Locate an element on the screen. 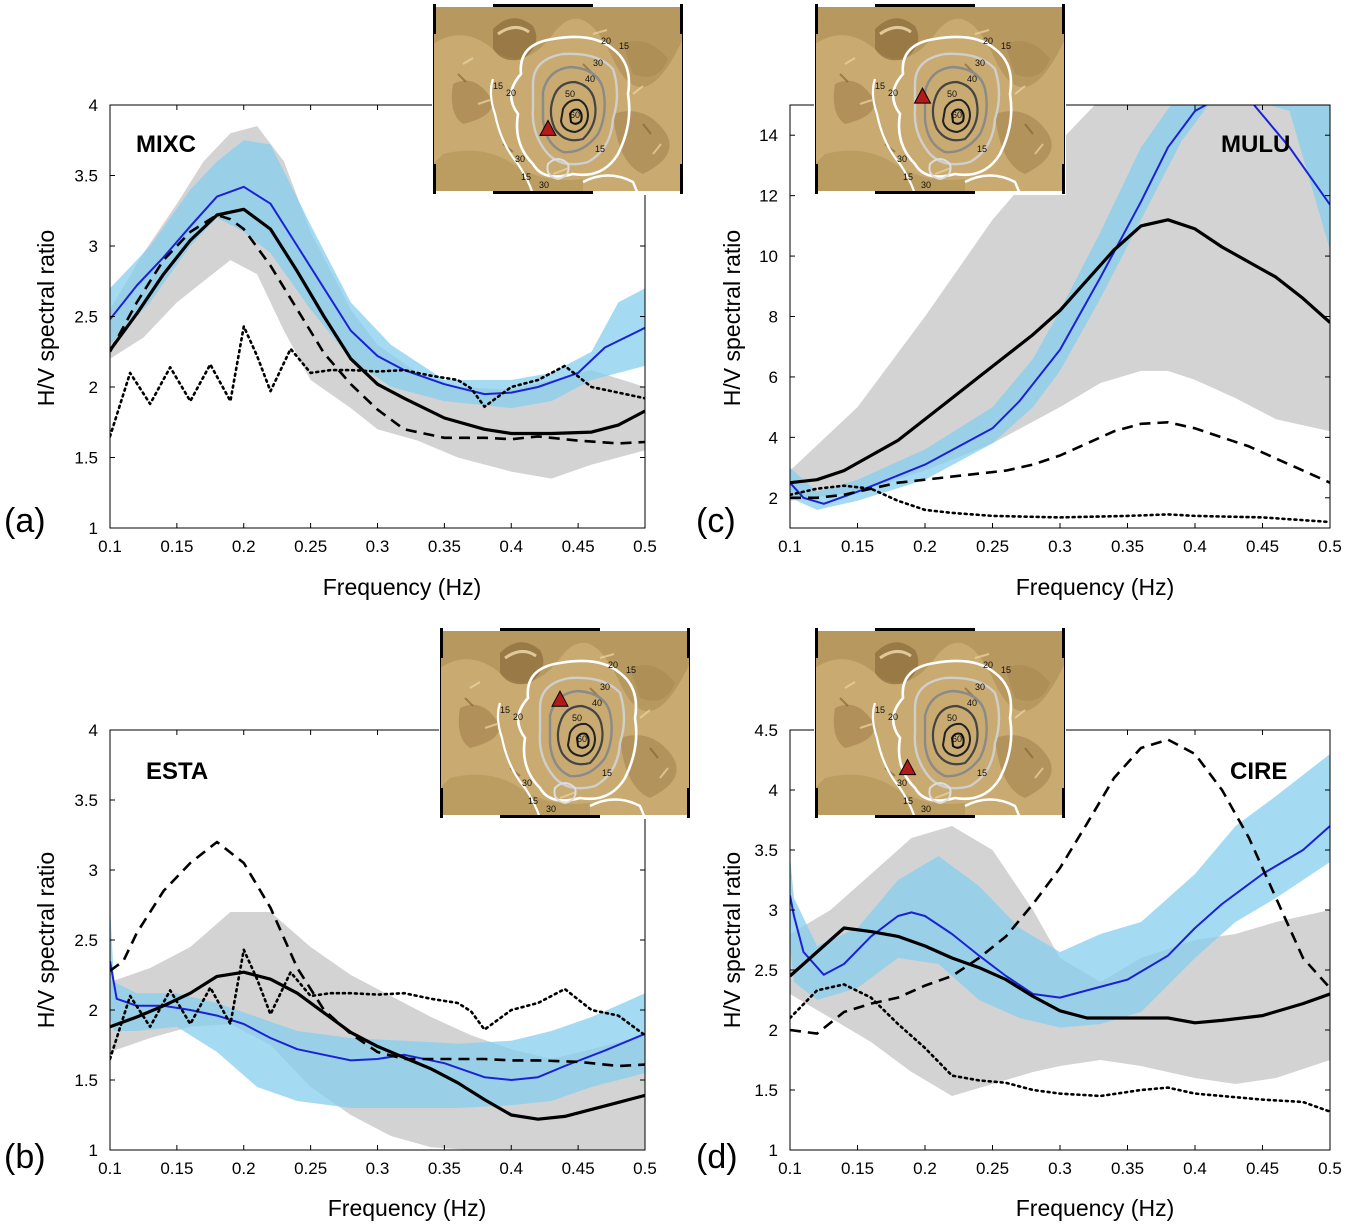  blue-band is located at coordinates (1060, 891).